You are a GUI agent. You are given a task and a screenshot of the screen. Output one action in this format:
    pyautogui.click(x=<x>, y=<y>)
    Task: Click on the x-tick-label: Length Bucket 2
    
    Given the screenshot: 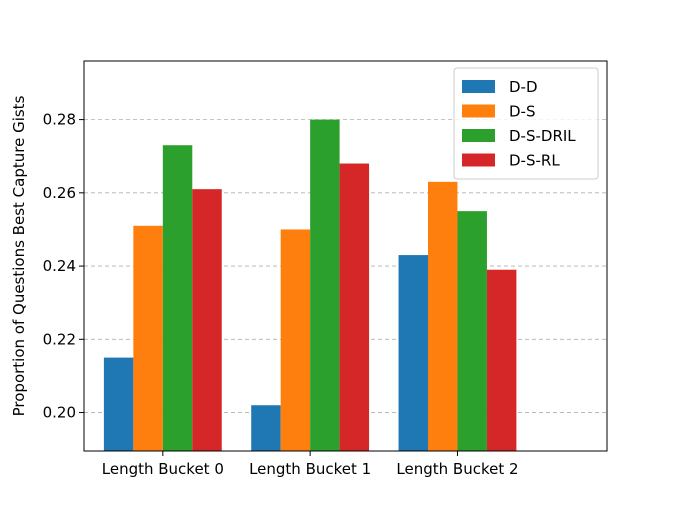 What is the action you would take?
    pyautogui.click(x=457, y=469)
    